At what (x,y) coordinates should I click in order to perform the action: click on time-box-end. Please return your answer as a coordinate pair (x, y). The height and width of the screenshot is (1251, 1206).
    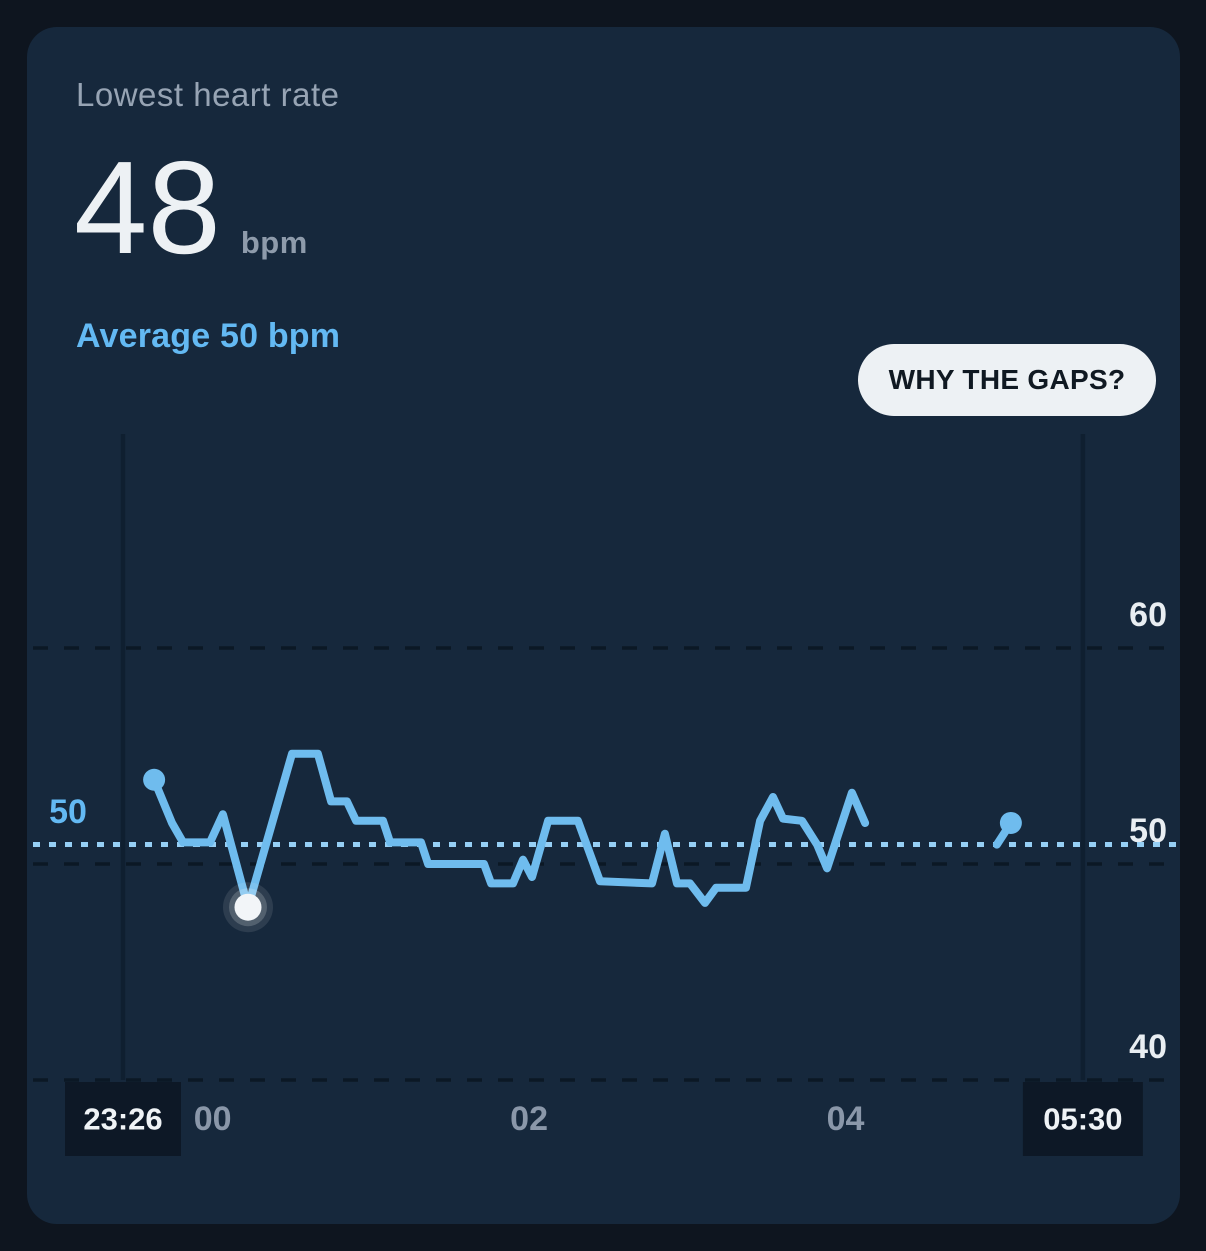
    Looking at the image, I should click on (1082, 1119).